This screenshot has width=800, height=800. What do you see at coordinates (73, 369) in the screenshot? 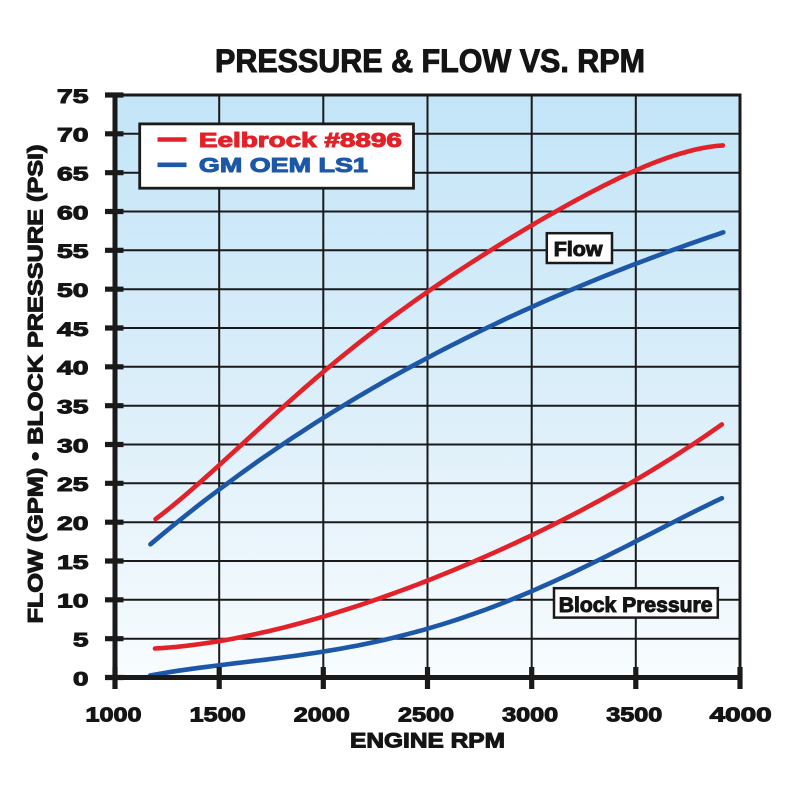
I see `svg-text: 40` at bounding box center [73, 369].